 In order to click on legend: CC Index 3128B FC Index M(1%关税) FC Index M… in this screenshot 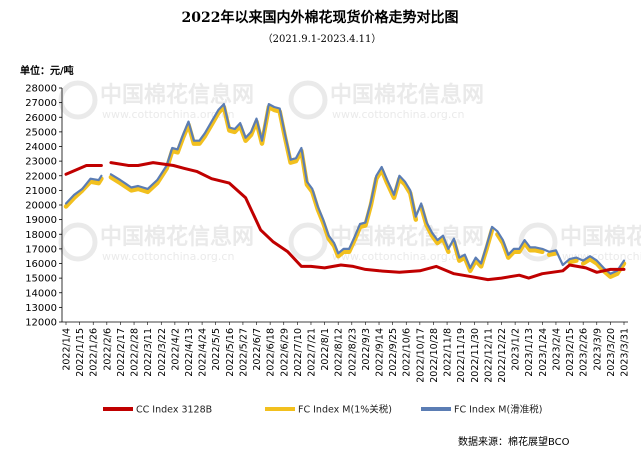, I will do `click(322, 410)`.